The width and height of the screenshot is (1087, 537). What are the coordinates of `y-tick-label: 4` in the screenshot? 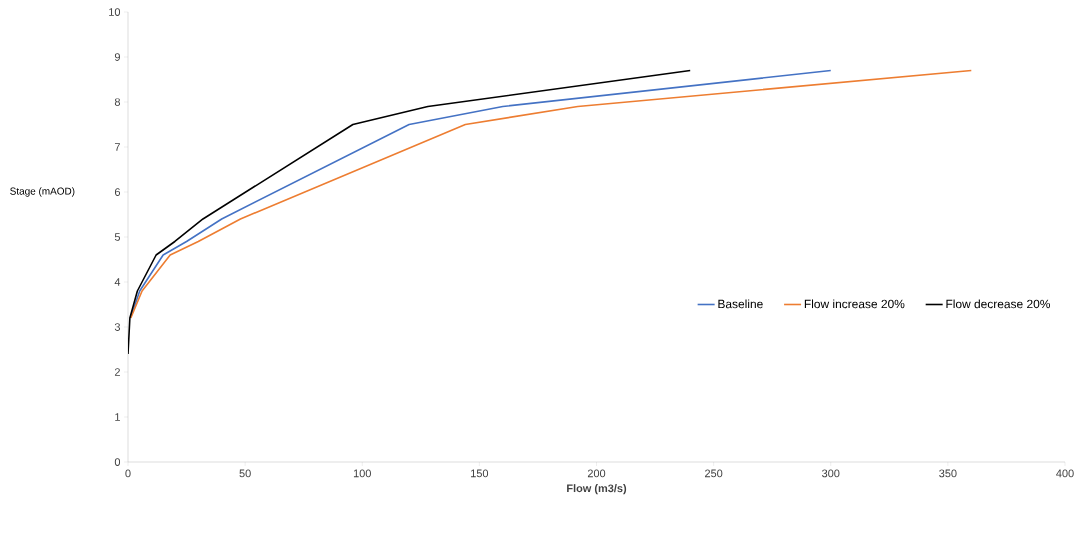 It's located at (117, 282).